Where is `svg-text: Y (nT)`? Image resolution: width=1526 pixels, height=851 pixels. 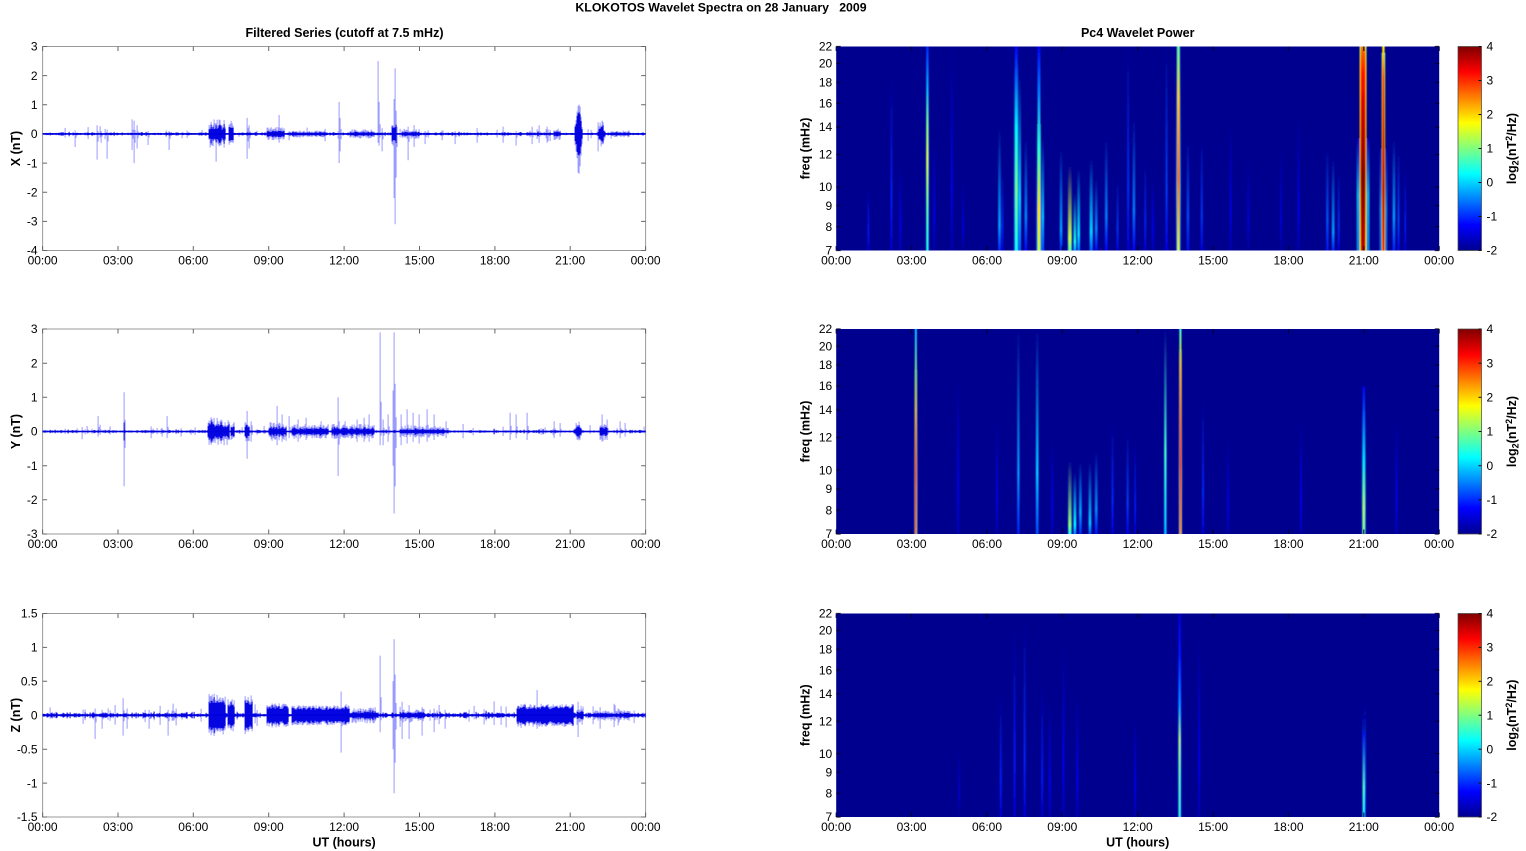
svg-text: Y (nT) is located at coordinates (16, 431).